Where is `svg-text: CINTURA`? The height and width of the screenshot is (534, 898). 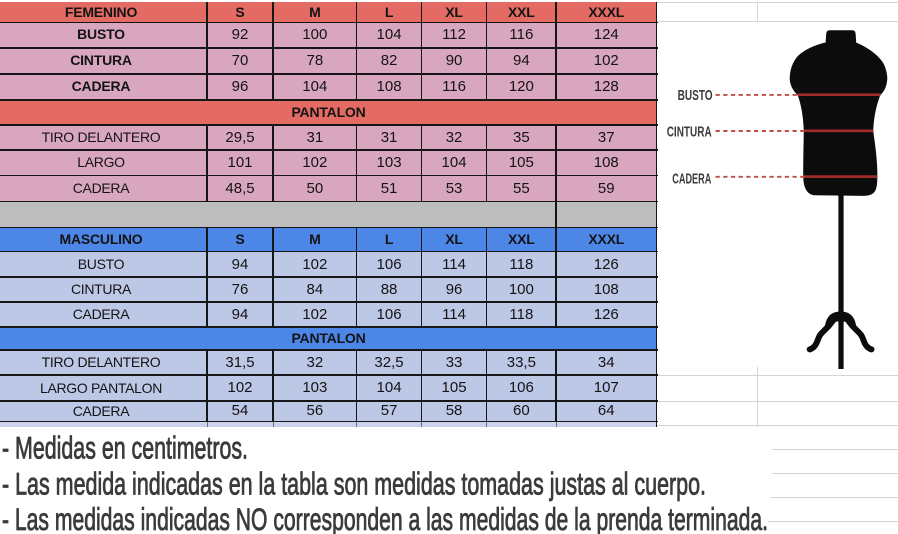 svg-text: CINTURA is located at coordinates (689, 133).